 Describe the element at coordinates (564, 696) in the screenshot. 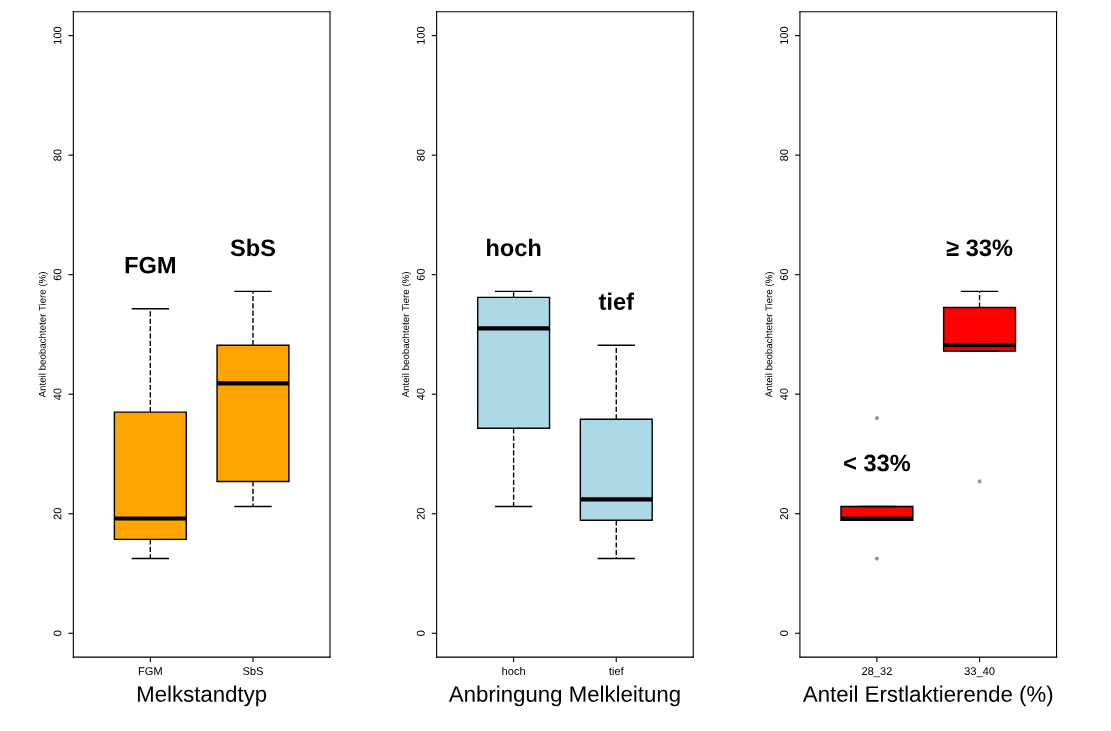

I see `x-axis-title: Anbringung Melkleitung` at that location.